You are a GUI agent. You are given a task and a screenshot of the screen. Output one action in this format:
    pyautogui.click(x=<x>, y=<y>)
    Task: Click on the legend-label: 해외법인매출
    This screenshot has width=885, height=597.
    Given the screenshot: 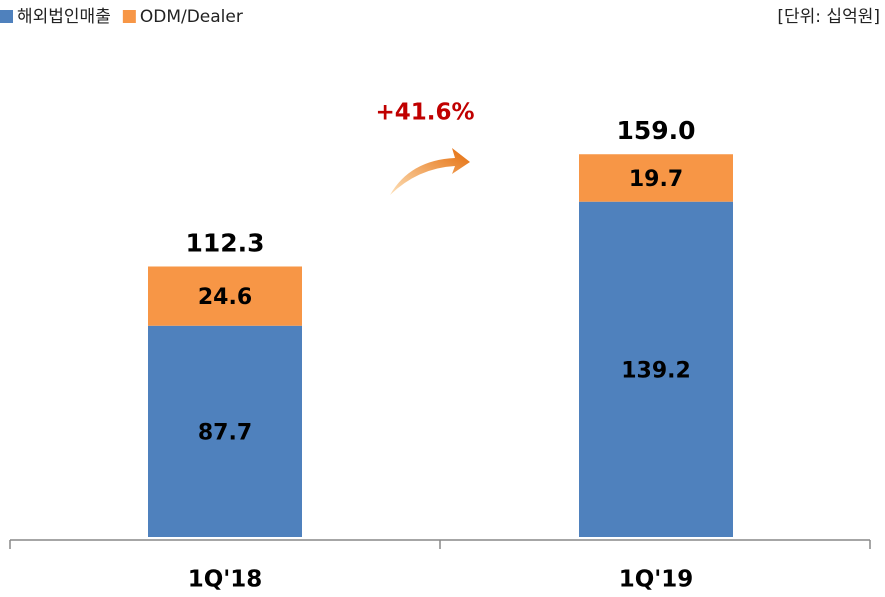 What is the action you would take?
    pyautogui.click(x=64, y=17)
    